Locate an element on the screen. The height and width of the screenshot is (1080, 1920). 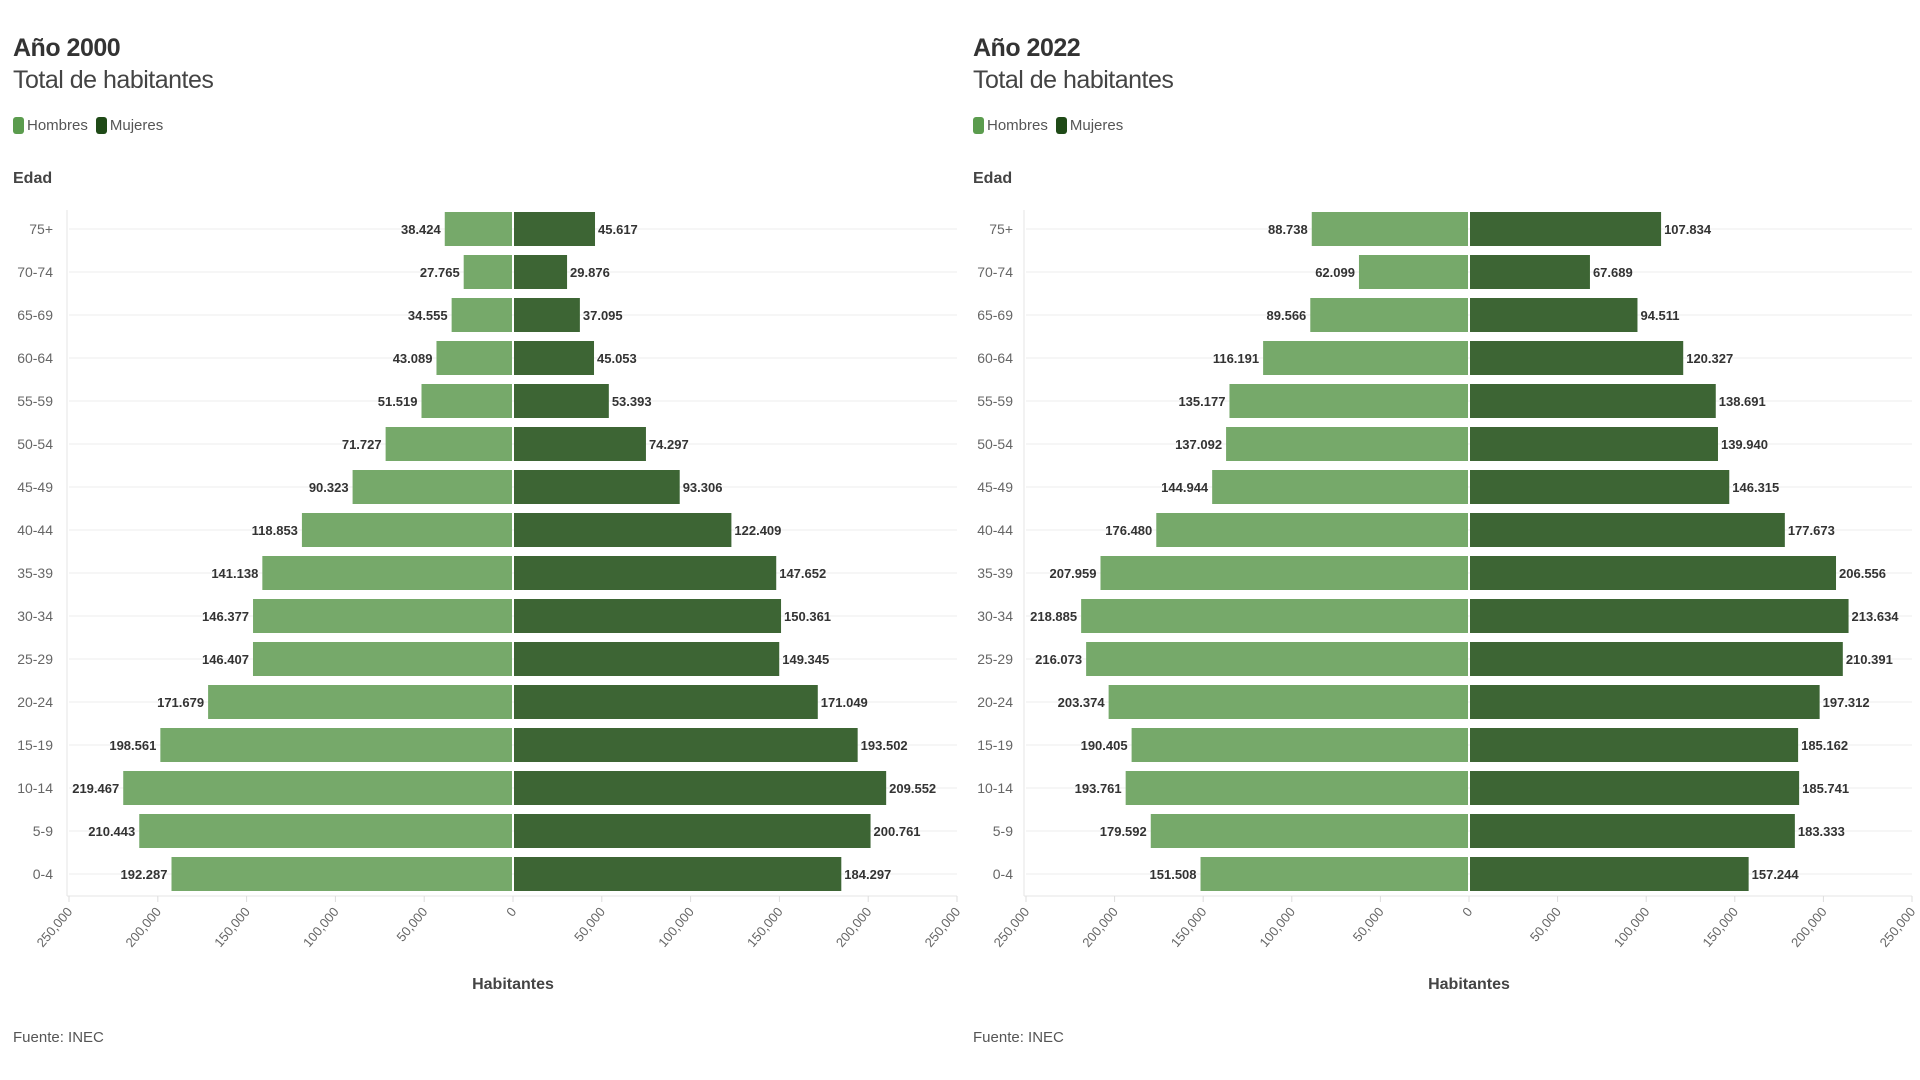
data-label-hombres: 118.853 is located at coordinates (275, 530).